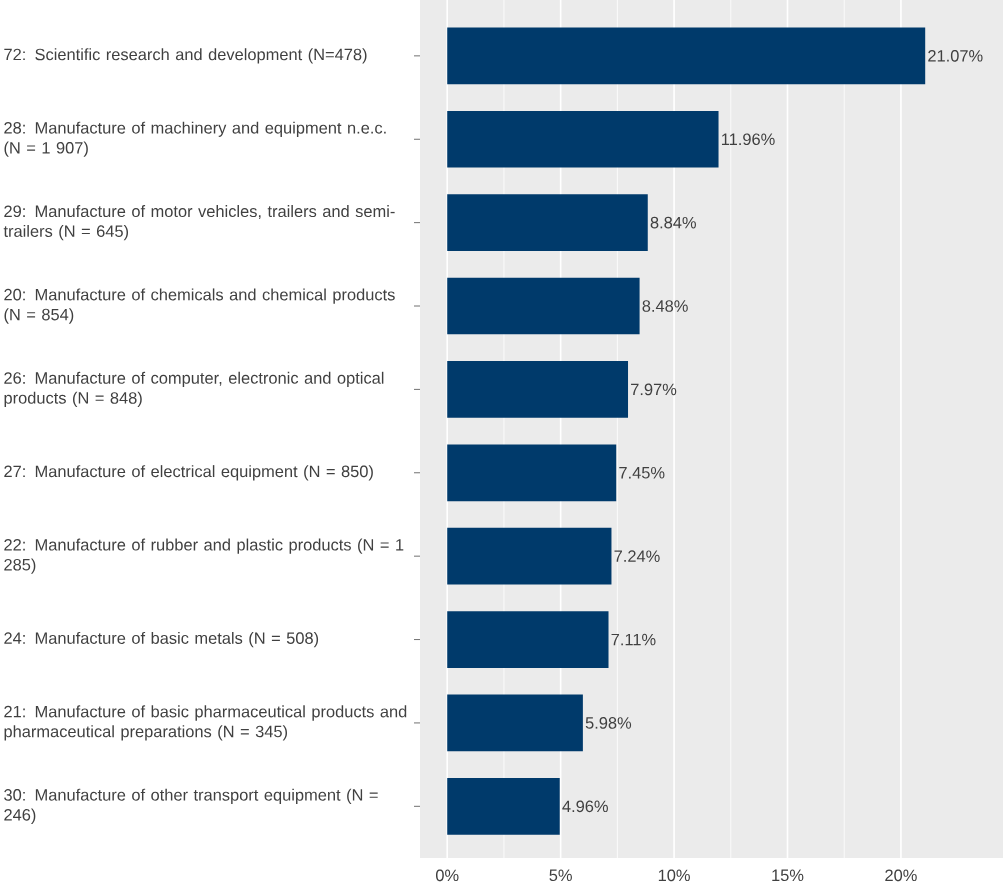 The image size is (1003, 883). What do you see at coordinates (188, 473) in the screenshot?
I see `y-tick-label: 27: Manufacture of electrical equipment (N = 850)` at bounding box center [188, 473].